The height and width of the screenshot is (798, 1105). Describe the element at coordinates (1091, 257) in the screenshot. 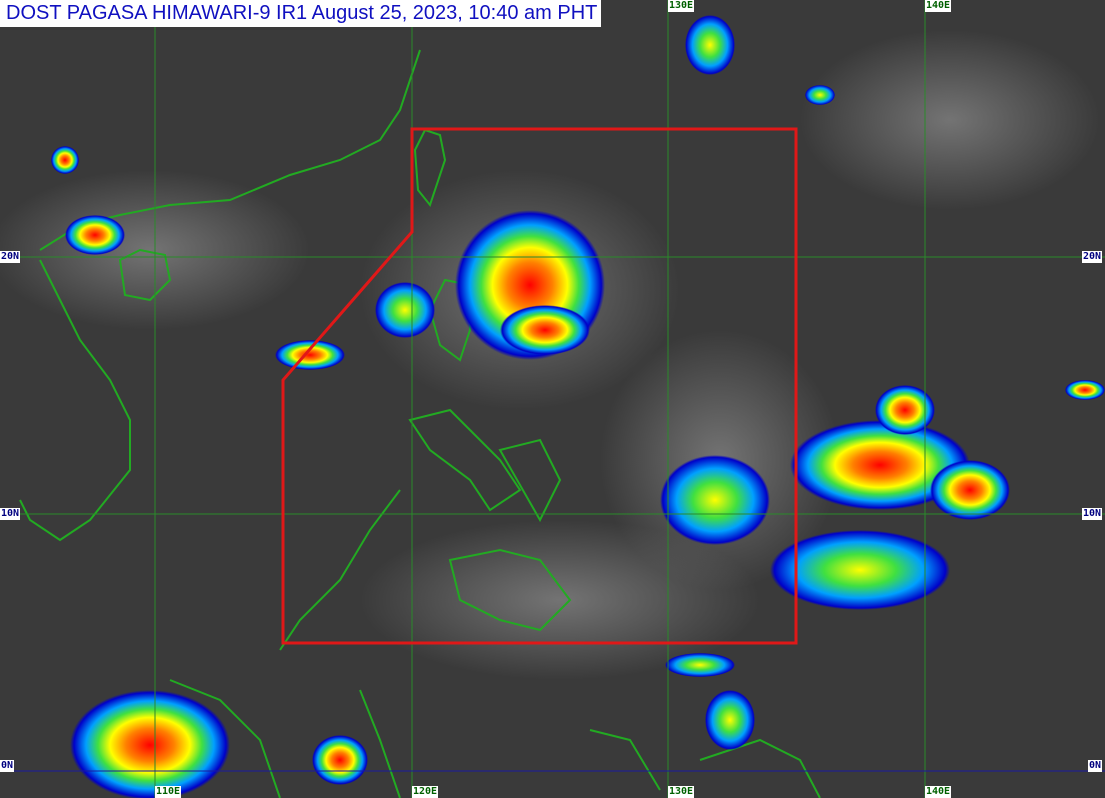

I see `lat-label-20n-right: 20N` at that location.